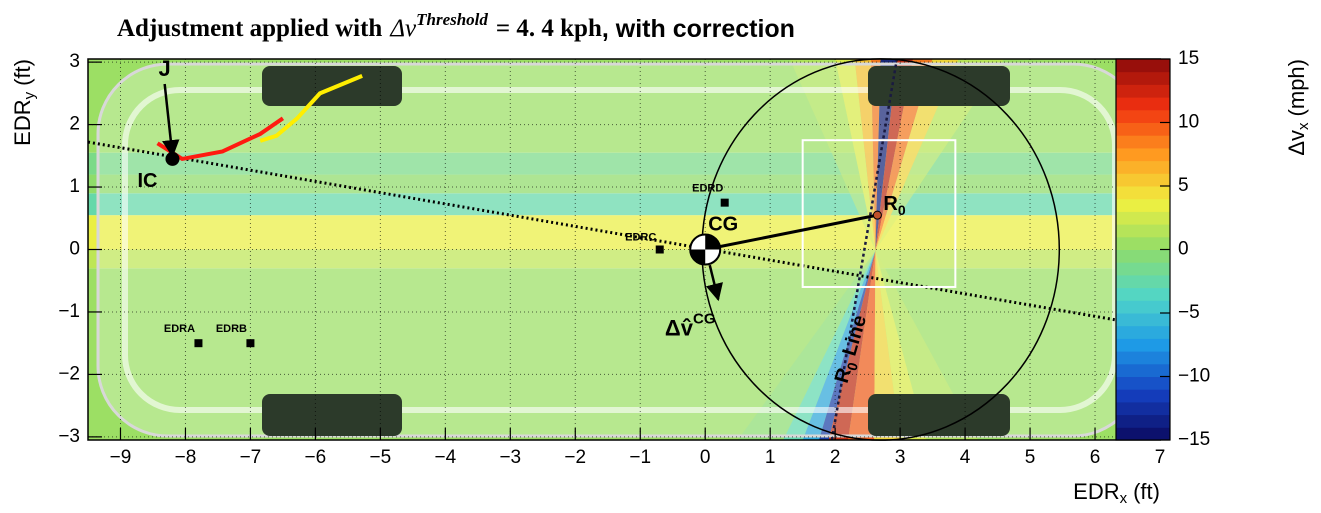  What do you see at coordinates (1188, 58) in the screenshot?
I see `z-tick-label: 15` at bounding box center [1188, 58].